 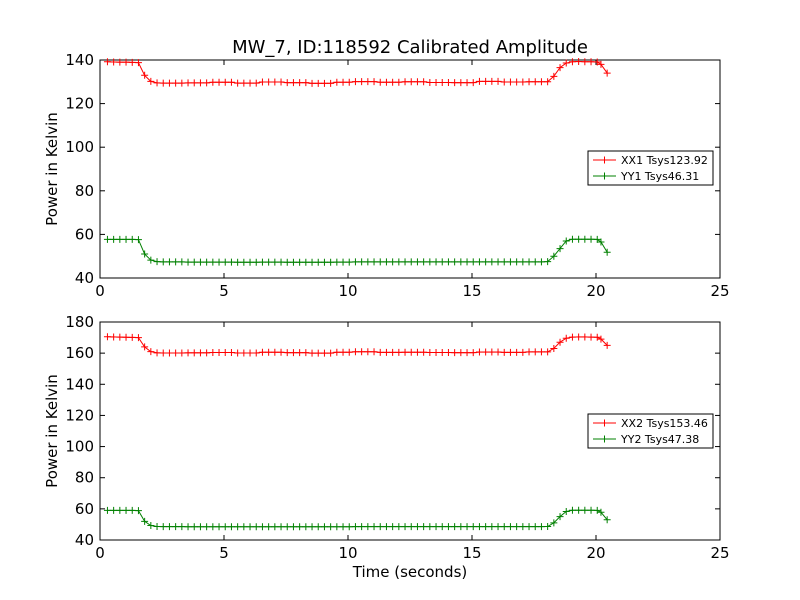 I want to click on x-tick-label: 25, so click(x=719, y=291).